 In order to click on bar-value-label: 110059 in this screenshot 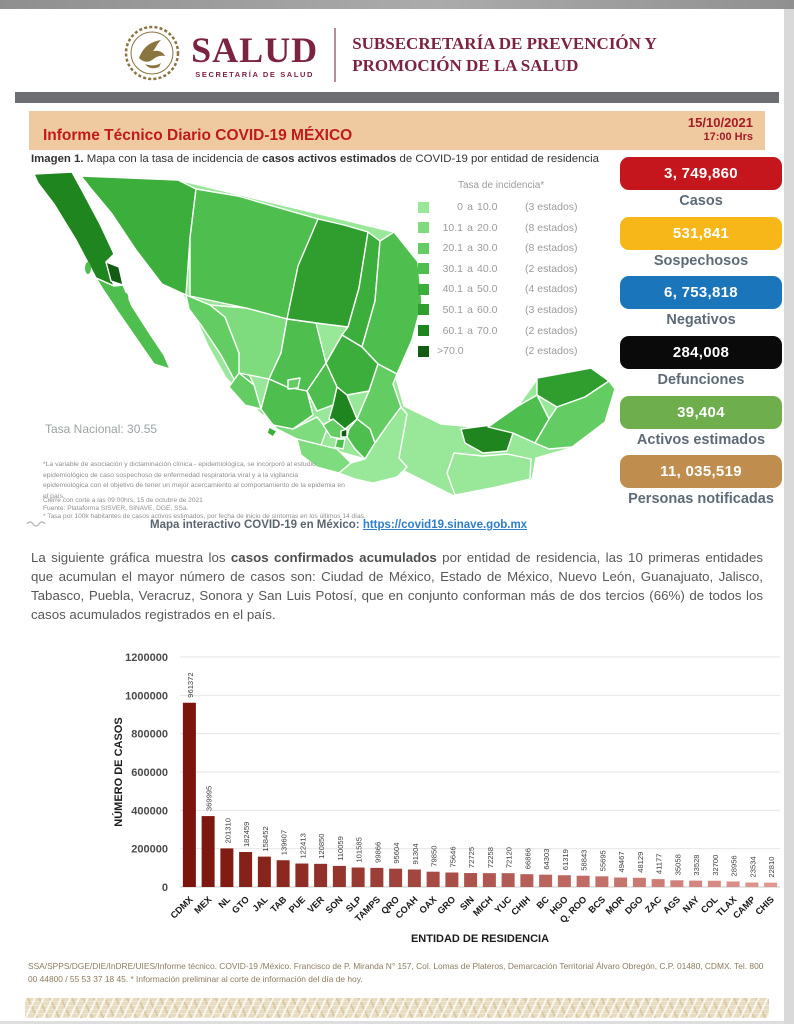, I will do `click(340, 848)`.